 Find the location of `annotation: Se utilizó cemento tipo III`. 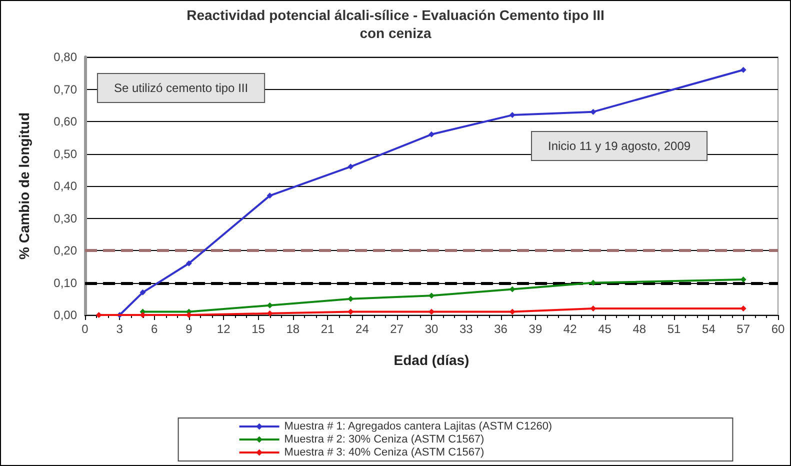

annotation: Se utilizó cemento tipo III is located at coordinates (181, 88).